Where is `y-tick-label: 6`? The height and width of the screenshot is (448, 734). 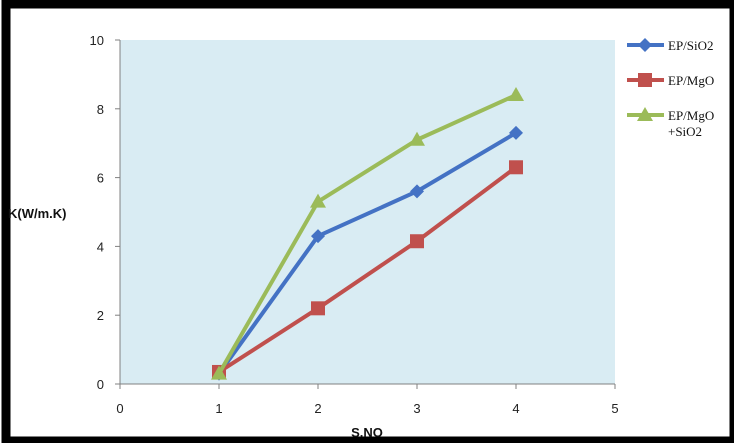
y-tick-label: 6 is located at coordinates (100, 178).